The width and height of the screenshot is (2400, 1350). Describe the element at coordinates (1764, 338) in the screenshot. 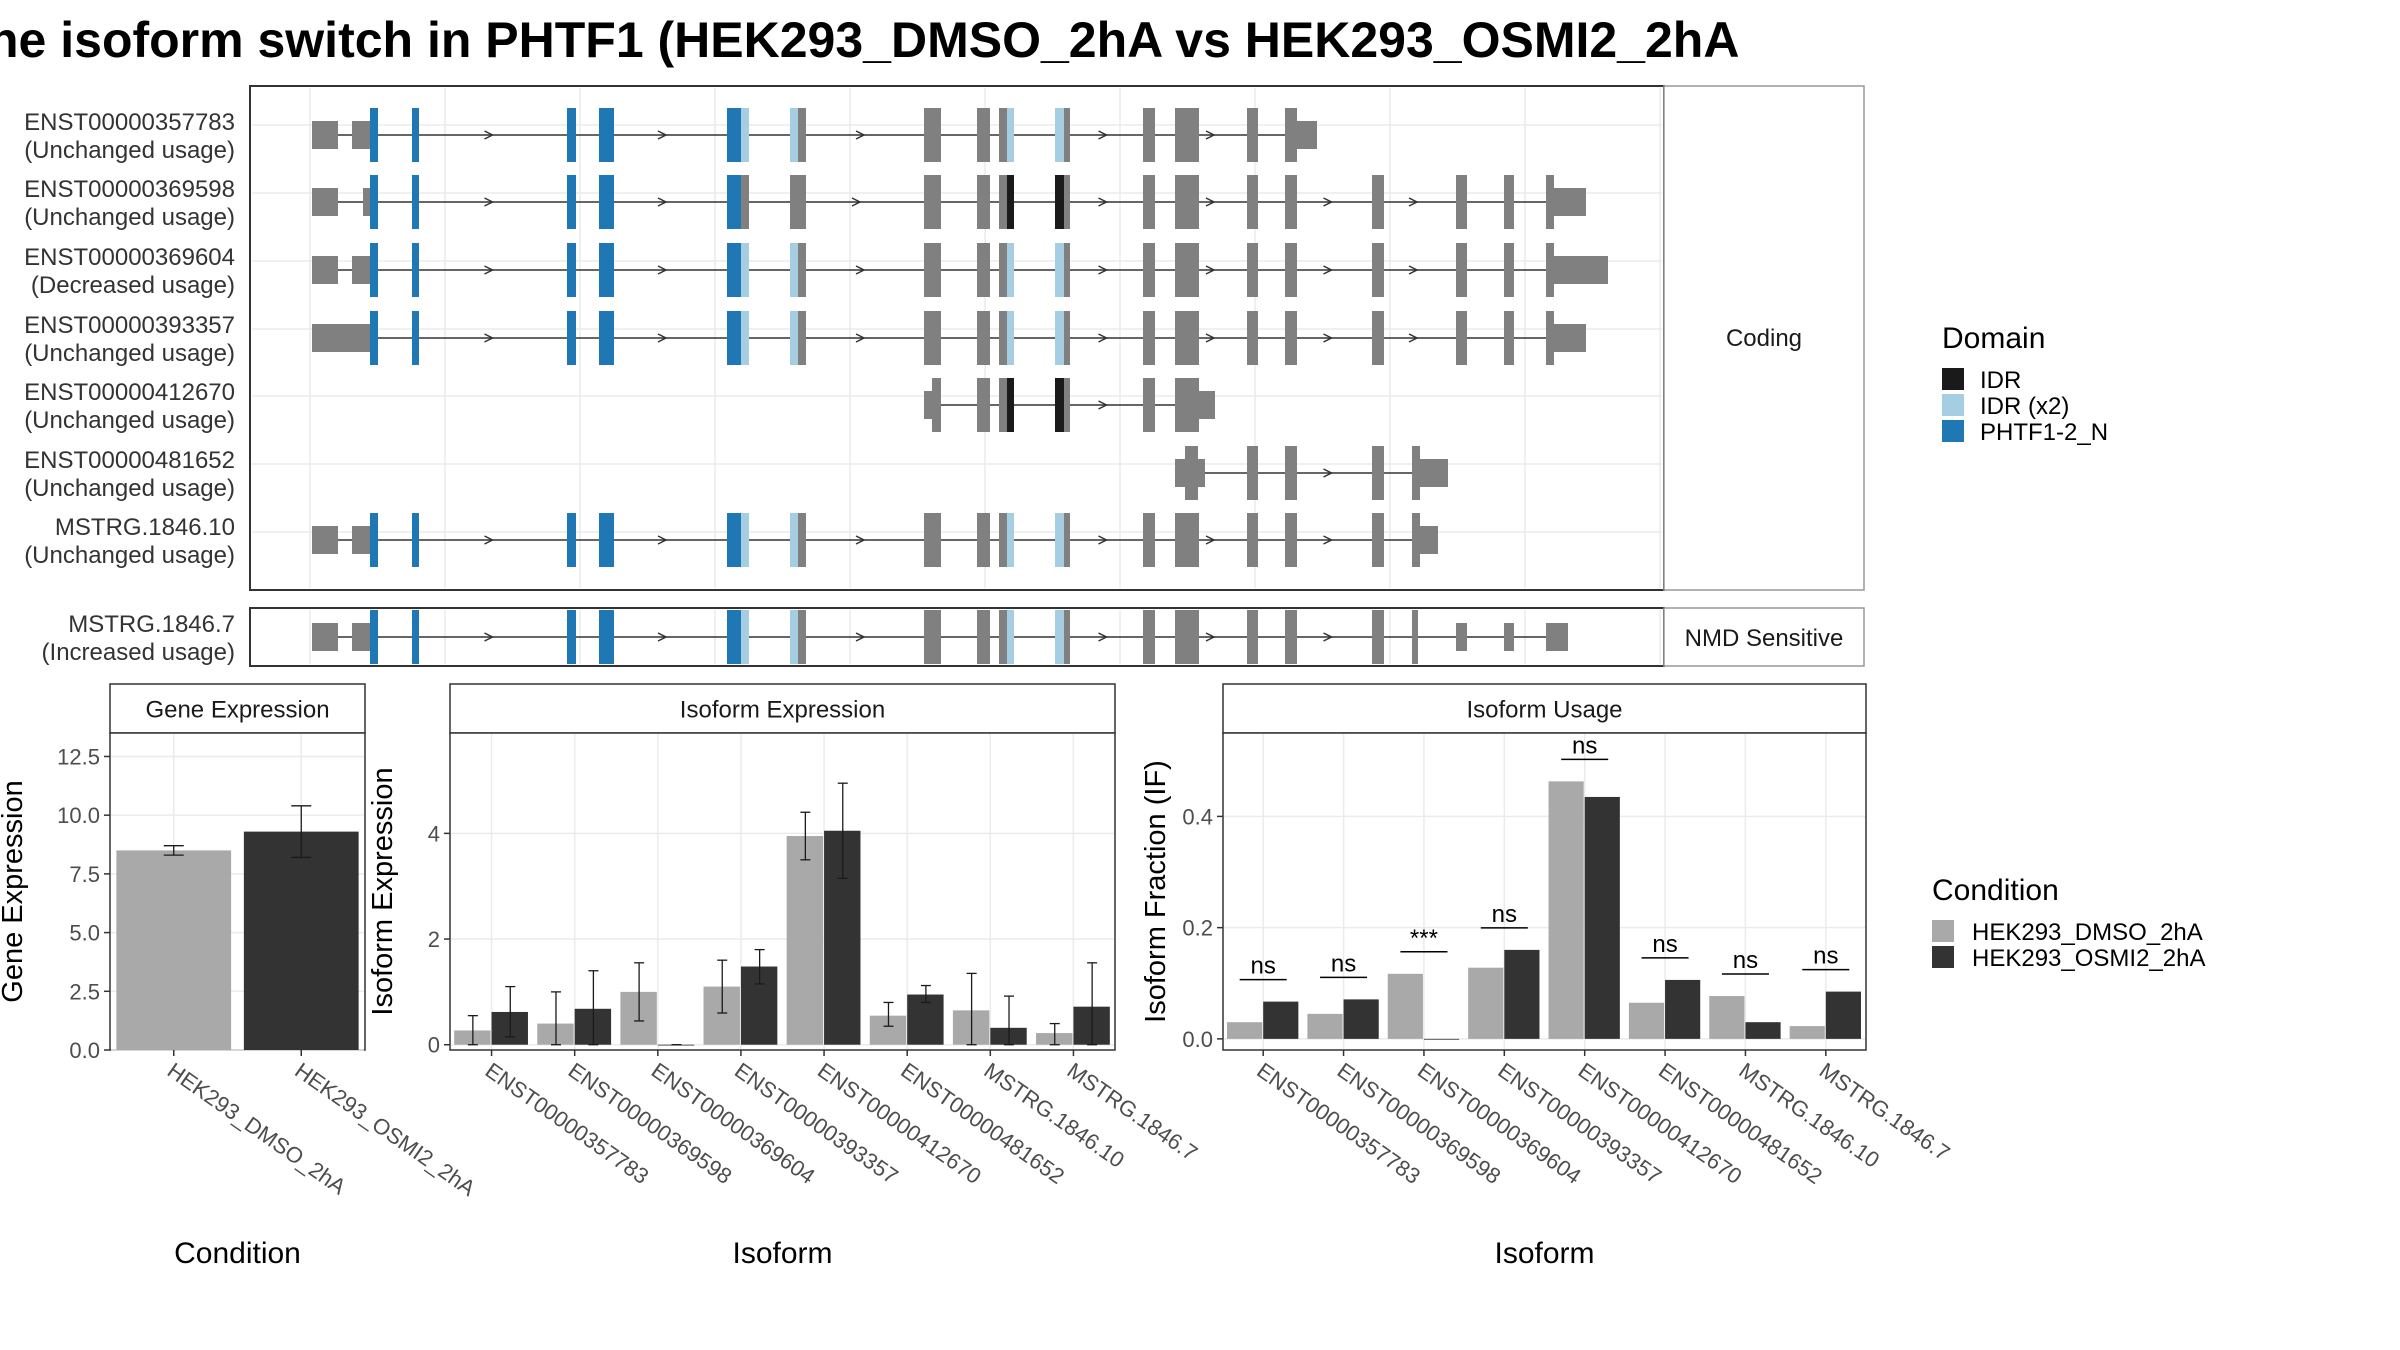

I see `coding-facet-strip` at that location.